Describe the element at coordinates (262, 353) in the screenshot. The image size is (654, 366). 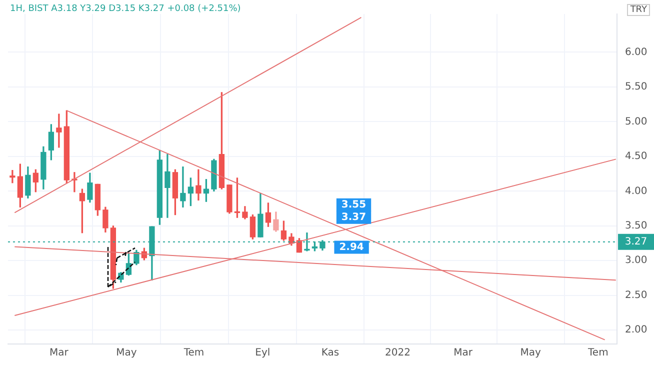
I see `x-tick-label: Eyl` at that location.